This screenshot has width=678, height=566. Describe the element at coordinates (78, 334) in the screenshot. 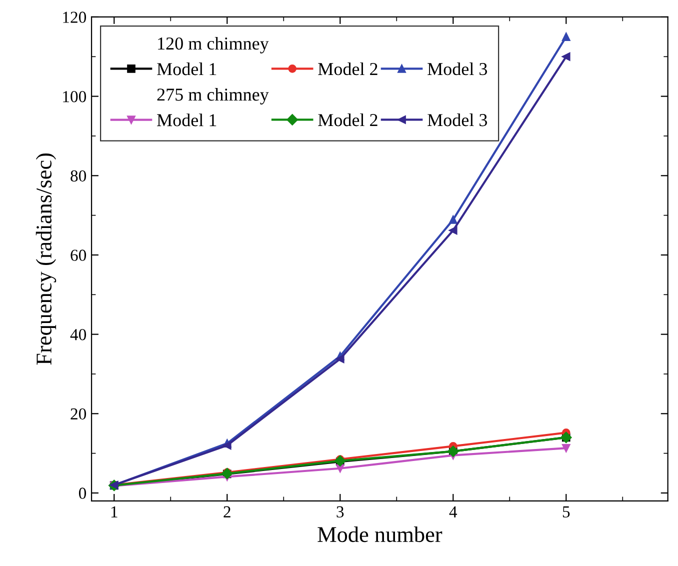

I see `y-tick-label: 40` at that location.